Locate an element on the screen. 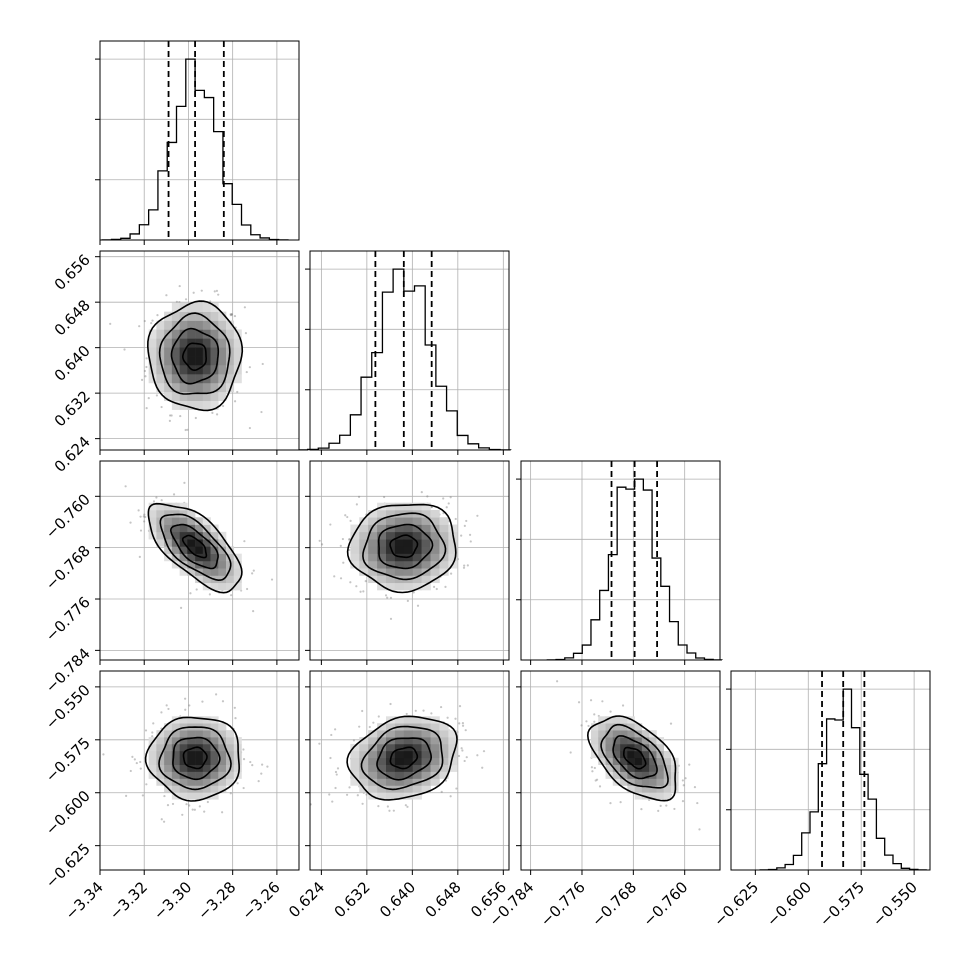 The width and height of the screenshot is (970, 970). y-tick-label: −0.575 is located at coordinates (68, 760).